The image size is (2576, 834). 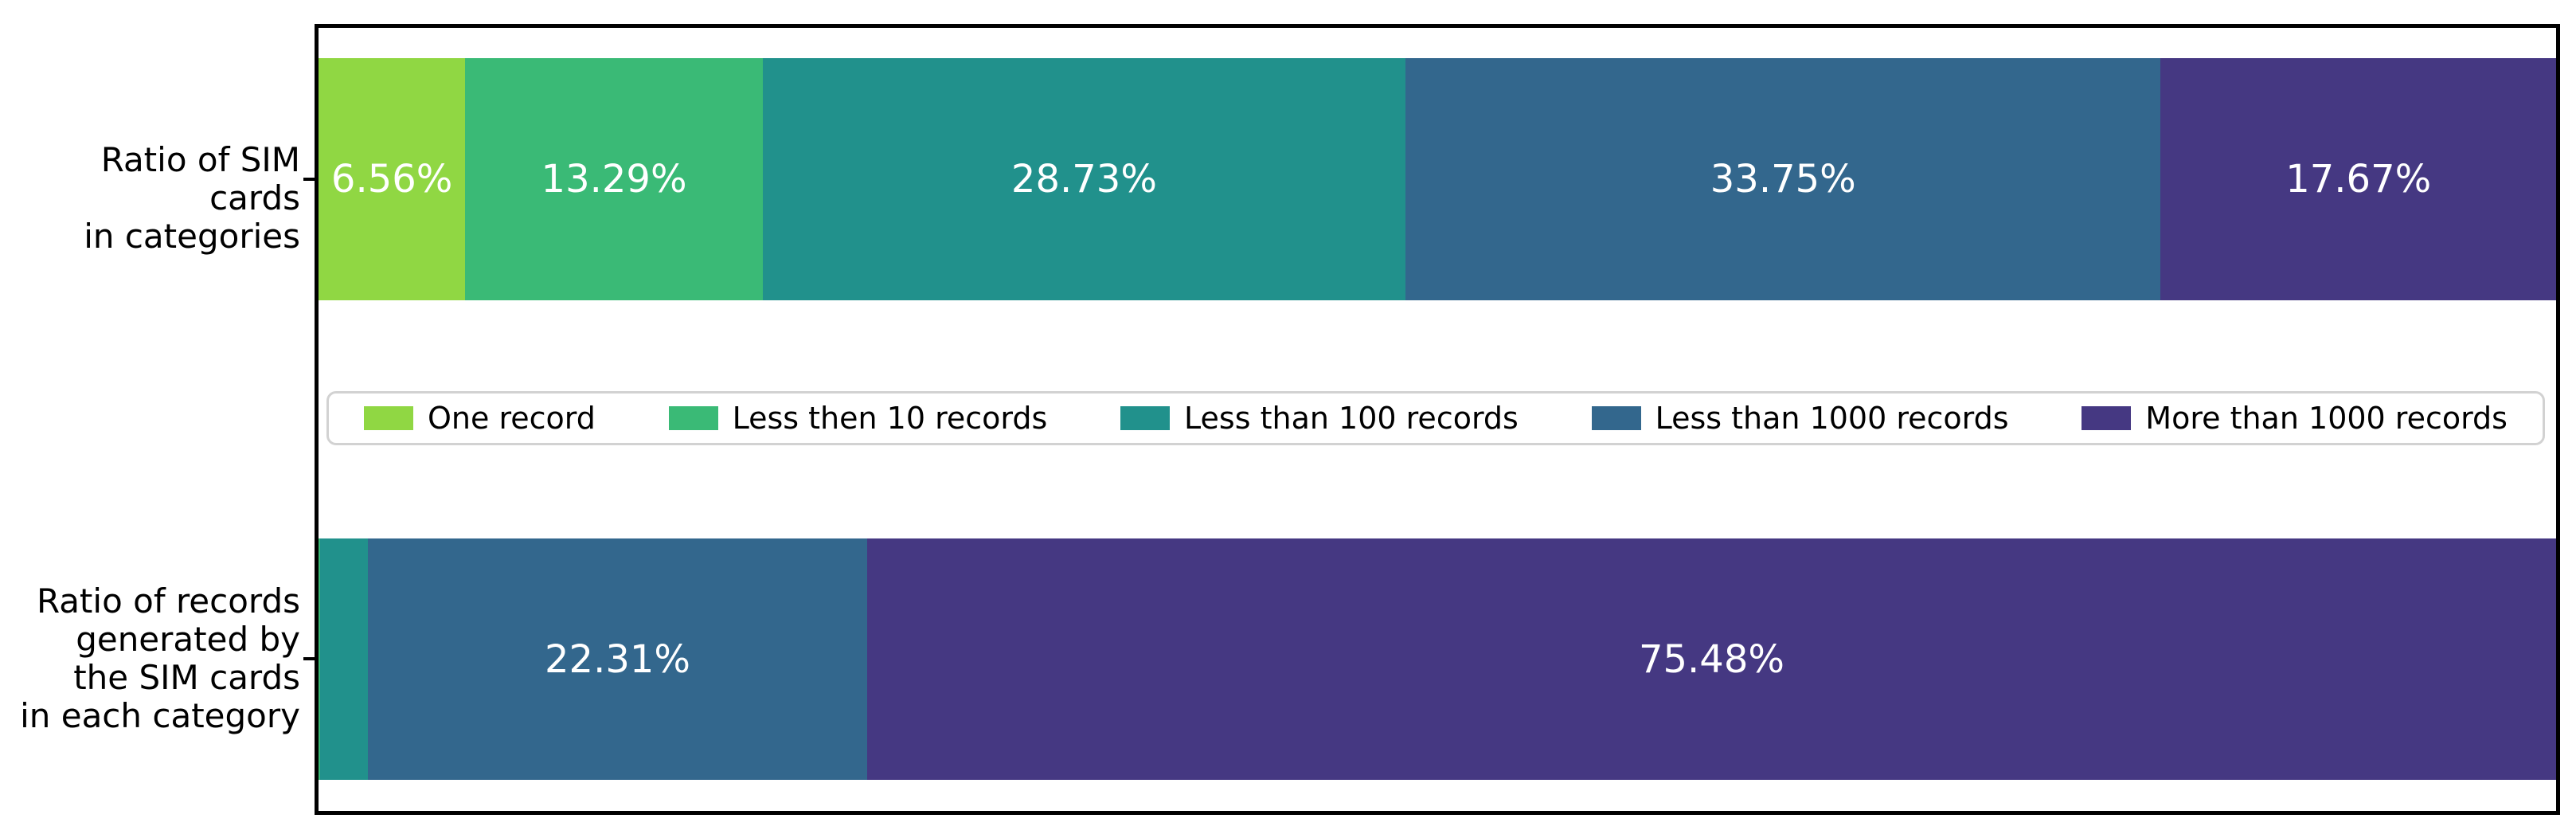 What do you see at coordinates (890, 418) in the screenshot?
I see `legend-item-label: Less then 10 records` at bounding box center [890, 418].